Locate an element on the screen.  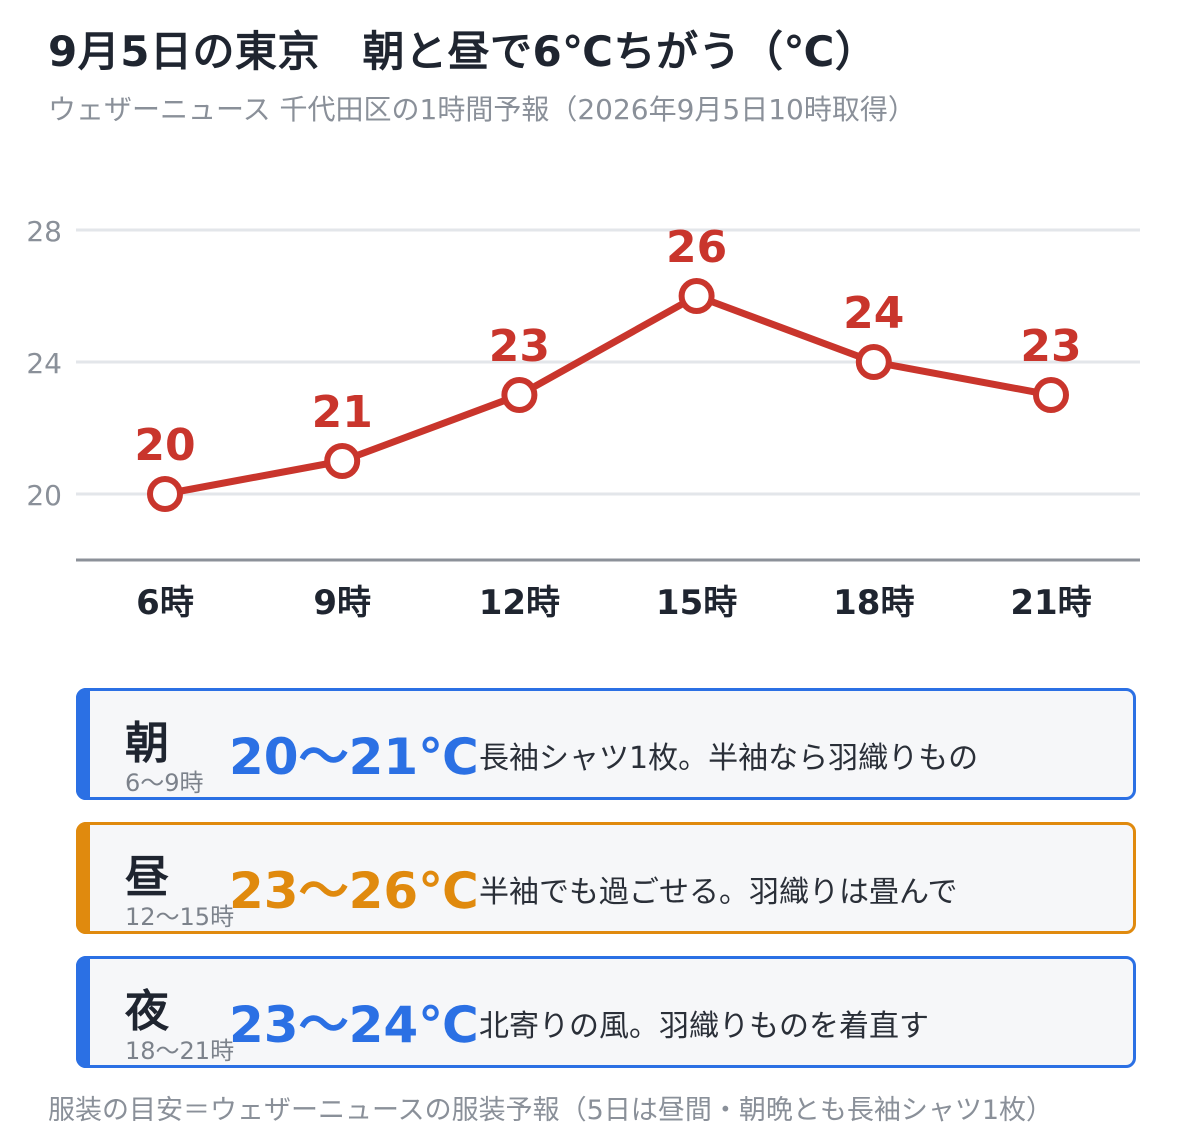
morning-card: 朝 6〜9時 20〜21℃ 長袖シャツ1枚。半袖なら羽織りもの is located at coordinates (606, 744).